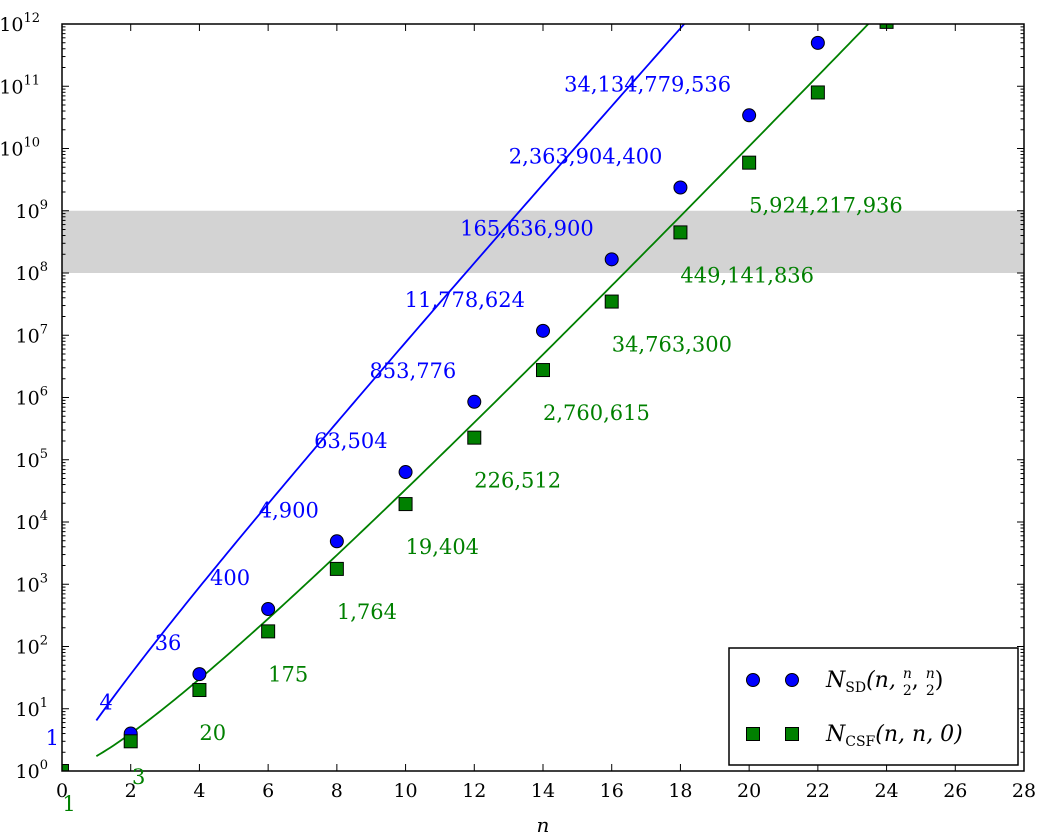  I want to click on data-label: 226,512, so click(517, 481).